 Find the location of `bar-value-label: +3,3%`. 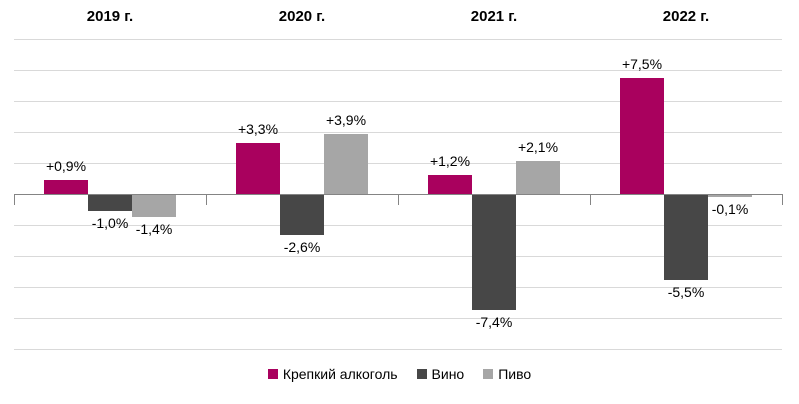

bar-value-label: +3,3% is located at coordinates (258, 129).